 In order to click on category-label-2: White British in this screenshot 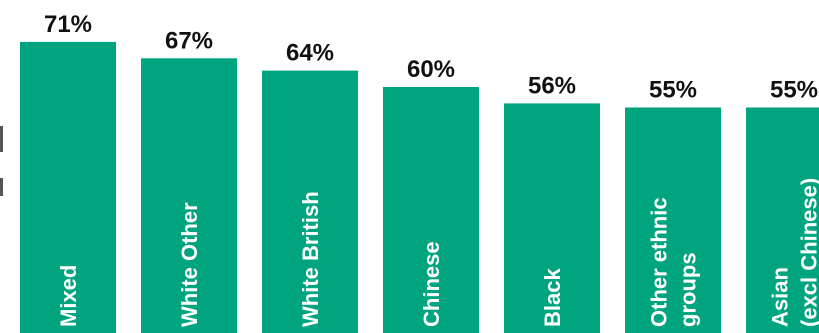, I will do `click(310, 259)`.